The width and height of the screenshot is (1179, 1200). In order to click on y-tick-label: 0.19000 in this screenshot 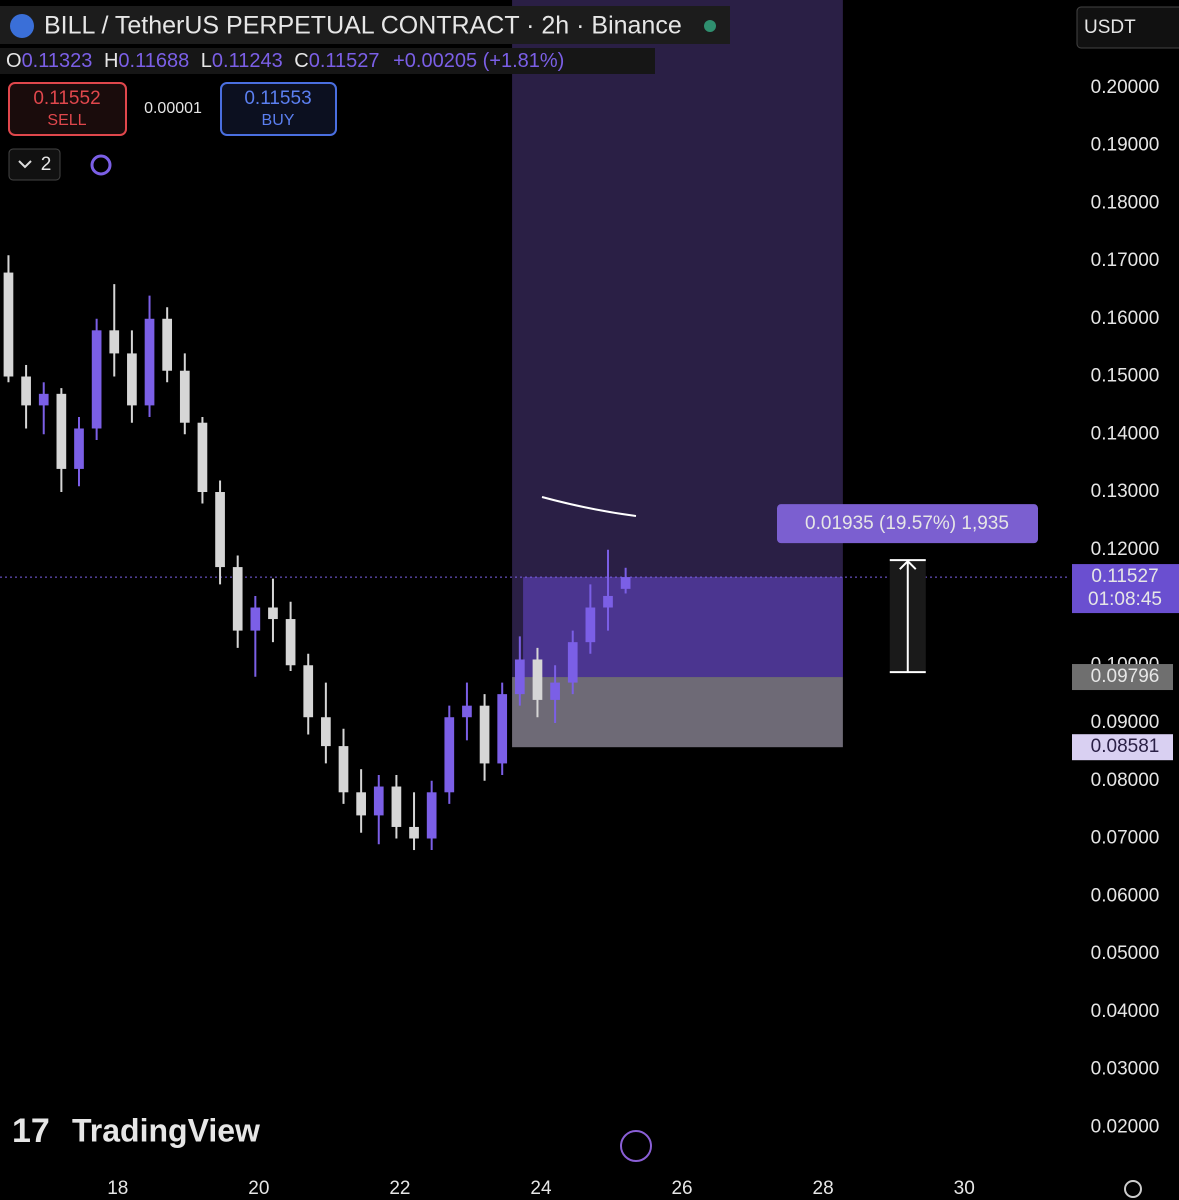, I will do `click(1125, 145)`.